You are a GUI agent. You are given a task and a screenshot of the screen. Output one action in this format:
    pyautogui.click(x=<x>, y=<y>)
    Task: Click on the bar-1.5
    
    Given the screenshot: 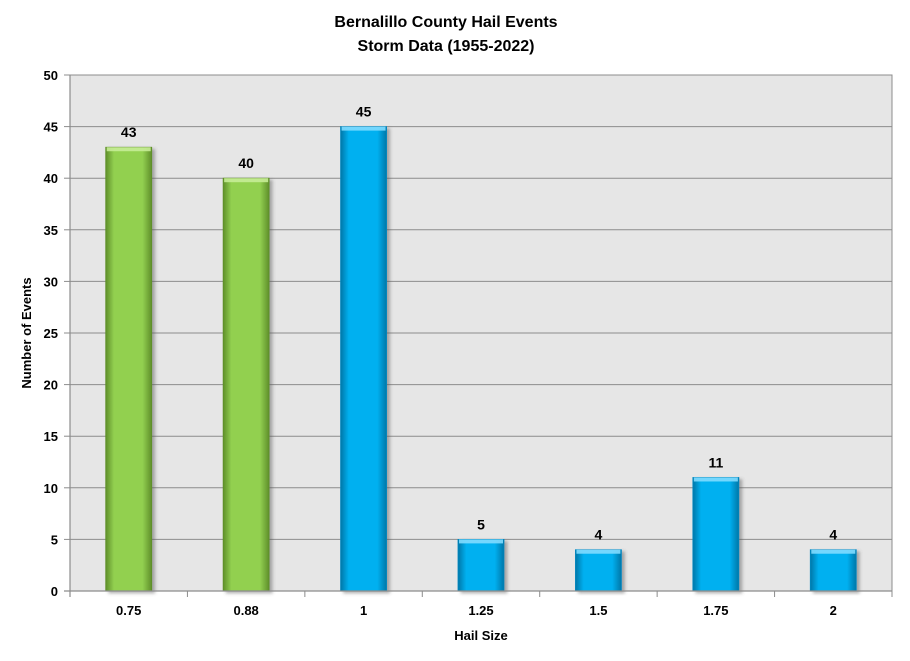 What is the action you would take?
    pyautogui.click(x=598, y=570)
    